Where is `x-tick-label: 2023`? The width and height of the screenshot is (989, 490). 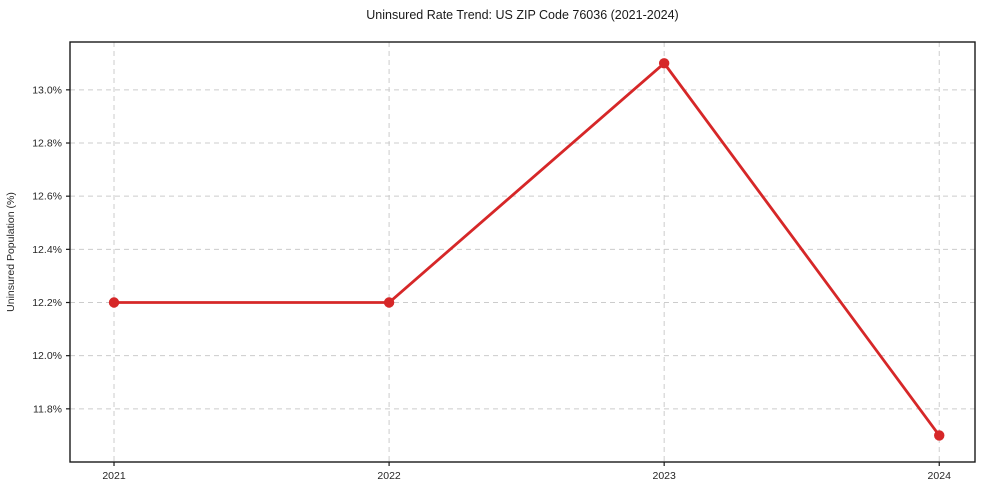
x-tick-label: 2023 is located at coordinates (664, 476).